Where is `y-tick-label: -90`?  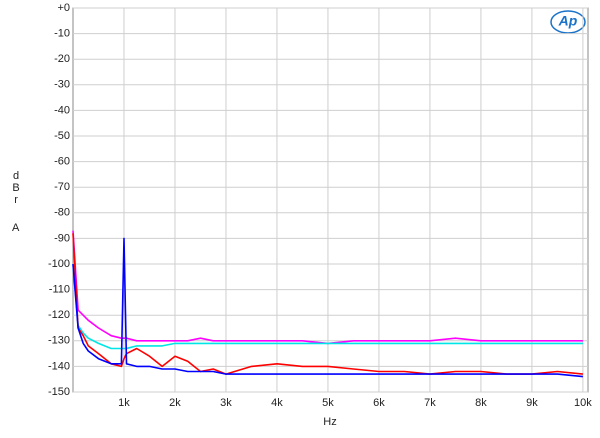
y-tick-label: -90 is located at coordinates (62, 238).